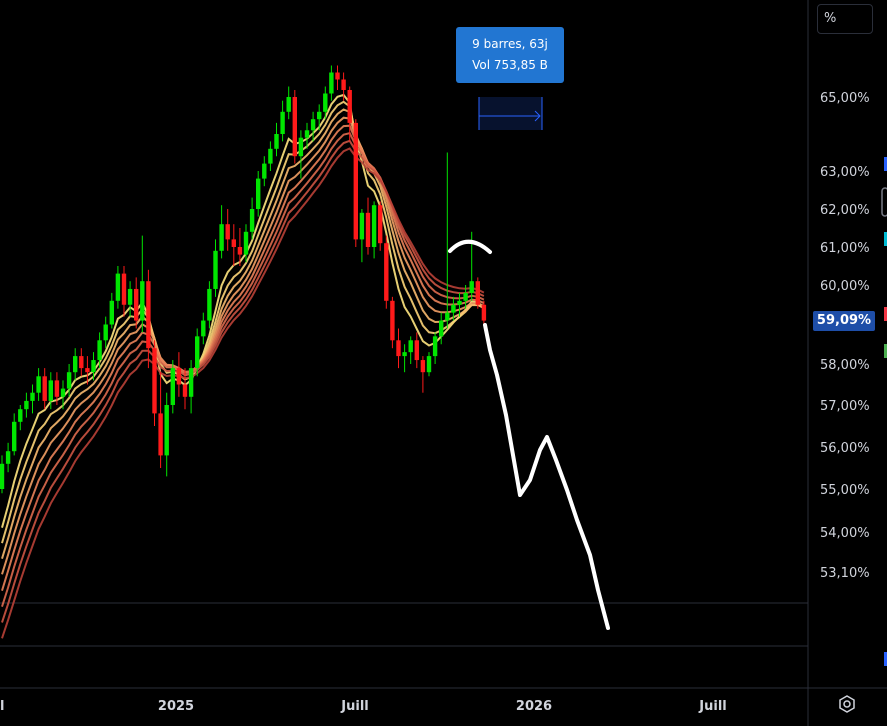 The height and width of the screenshot is (726, 887). What do you see at coordinates (546, 476) in the screenshot?
I see `drawn-projection-line` at bounding box center [546, 476].